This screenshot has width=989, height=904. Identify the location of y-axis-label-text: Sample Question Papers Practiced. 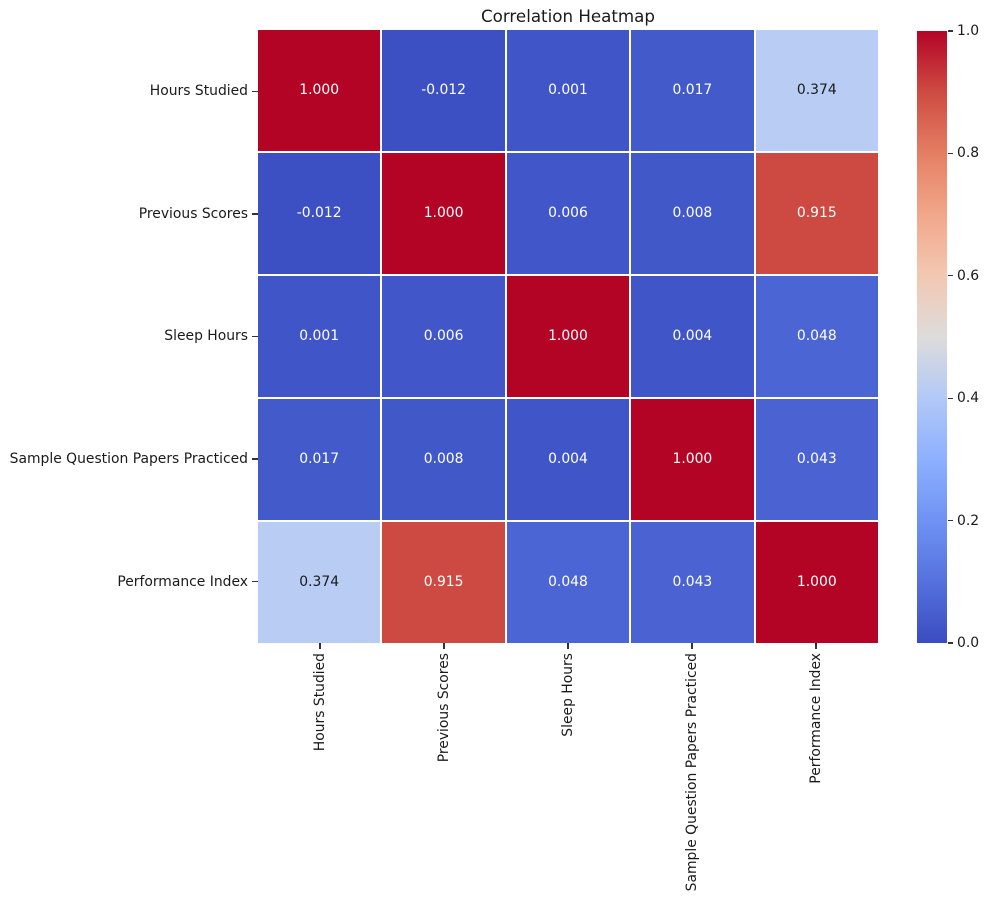
(128, 459).